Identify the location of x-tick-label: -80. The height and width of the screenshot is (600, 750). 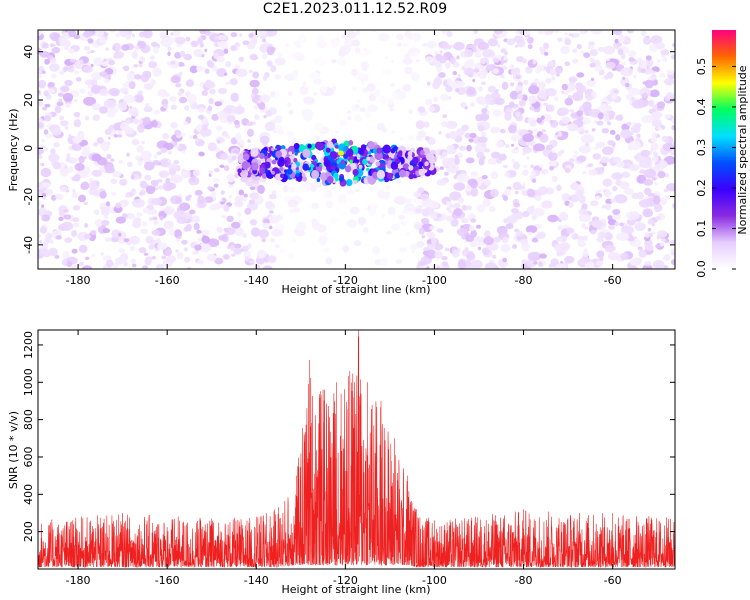
(524, 580).